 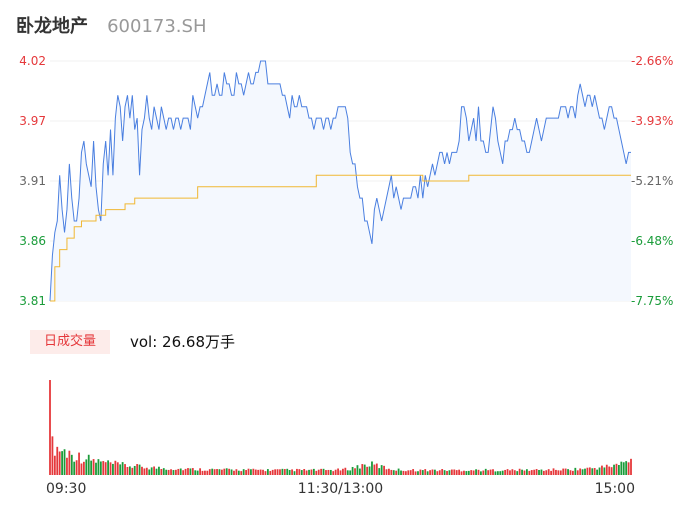 What do you see at coordinates (32, 61) in the screenshot?
I see `left-tick-label: 4.02` at bounding box center [32, 61].